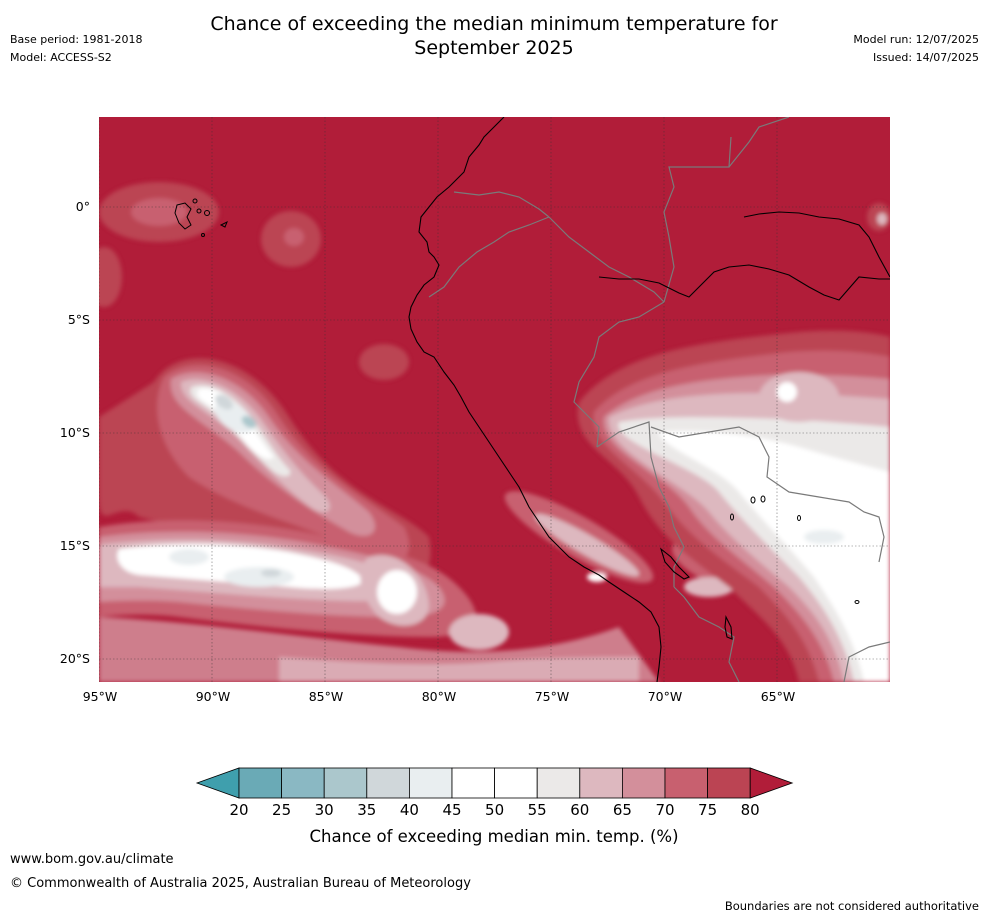  I want to click on lat-label-15s: 15°S, so click(74, 545).